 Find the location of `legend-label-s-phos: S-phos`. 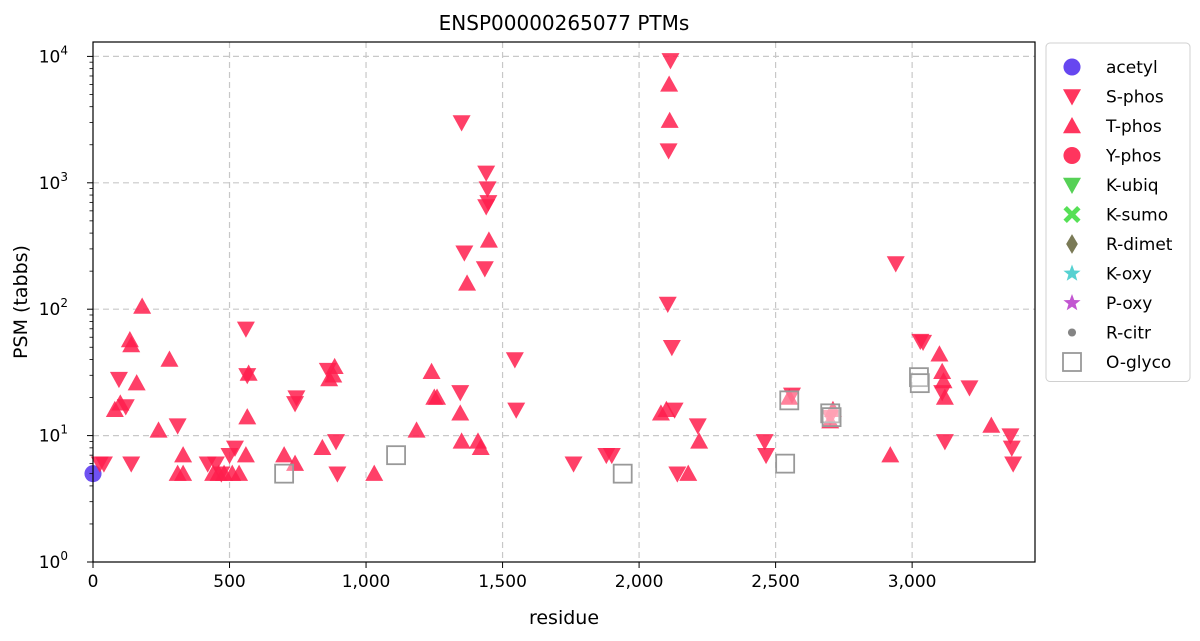

legend-label-s-phos: S-phos is located at coordinates (1135, 98).